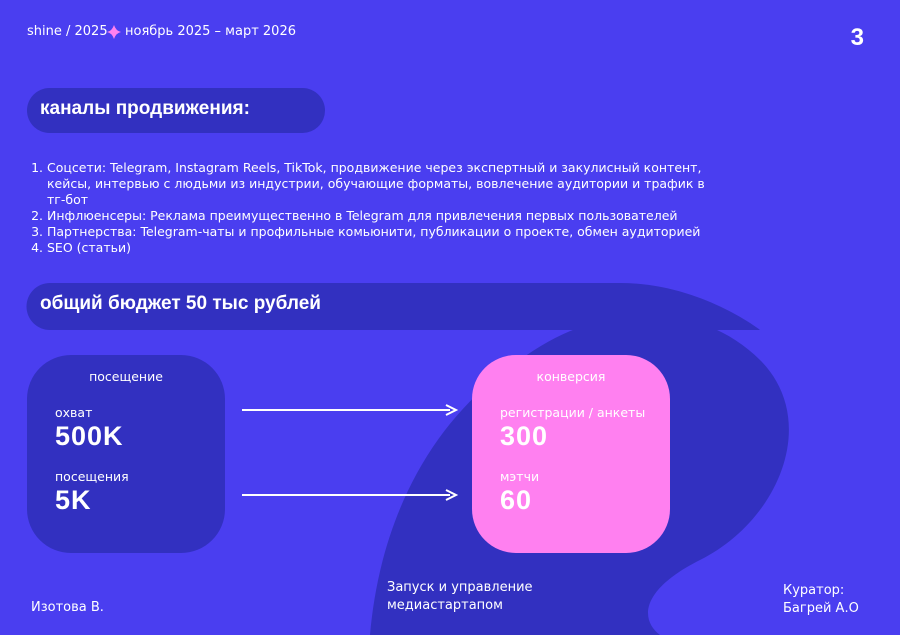 The image size is (900, 635). Describe the element at coordinates (573, 412) in the screenshot. I see `metric-label: регистрации / анкеты` at that location.